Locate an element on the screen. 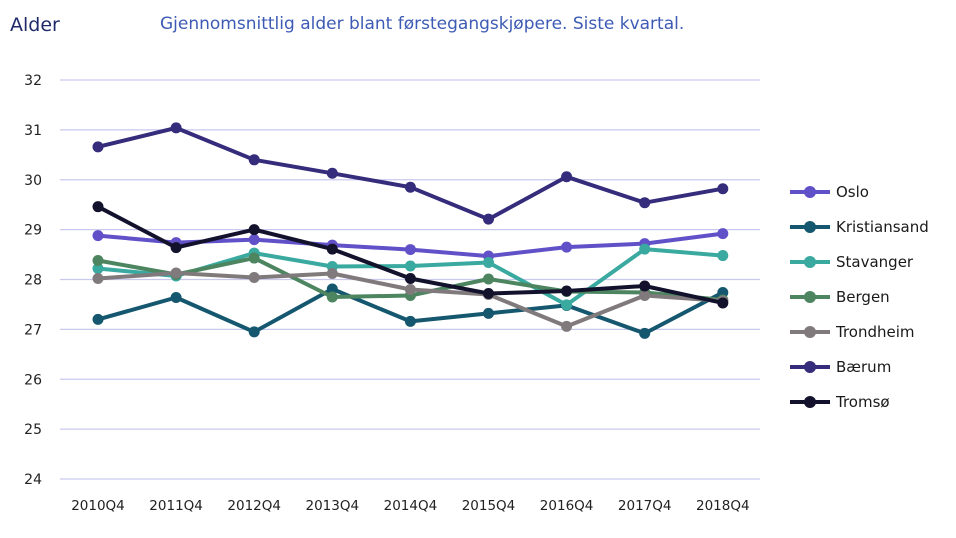 This screenshot has width=956, height=538. legend-item: Stavanger is located at coordinates (858, 261).